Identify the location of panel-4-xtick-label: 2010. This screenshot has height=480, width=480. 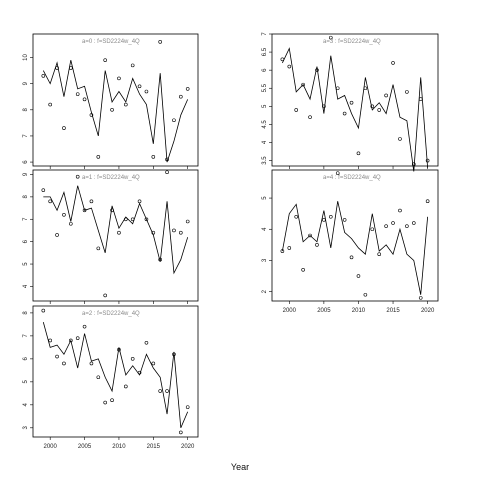
(359, 311).